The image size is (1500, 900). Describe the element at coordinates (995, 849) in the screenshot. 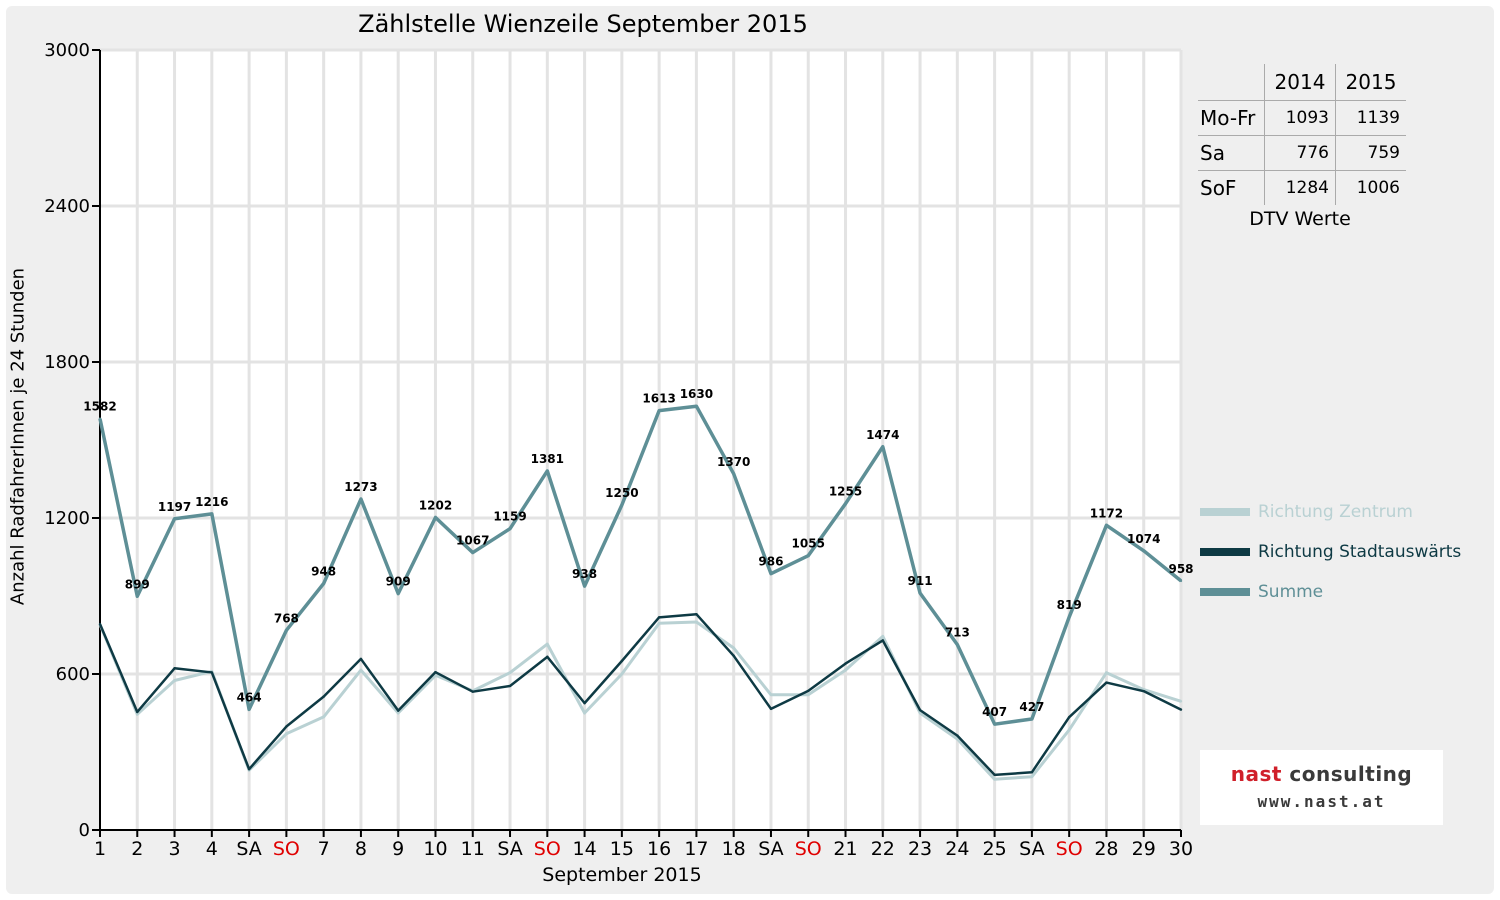

I see `x-tick-label: 25` at that location.